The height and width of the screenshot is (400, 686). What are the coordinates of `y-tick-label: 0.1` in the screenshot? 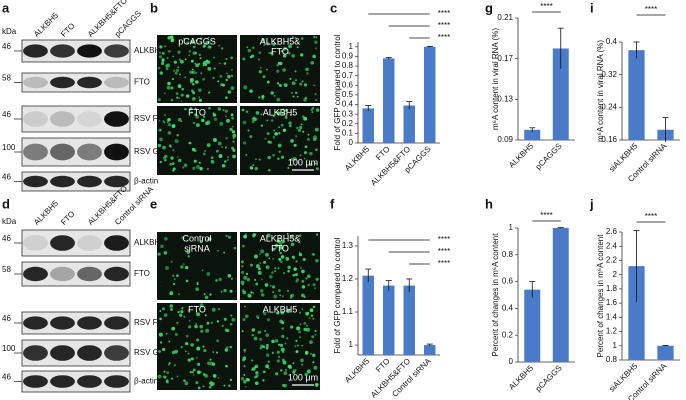 It's located at (348, 132).